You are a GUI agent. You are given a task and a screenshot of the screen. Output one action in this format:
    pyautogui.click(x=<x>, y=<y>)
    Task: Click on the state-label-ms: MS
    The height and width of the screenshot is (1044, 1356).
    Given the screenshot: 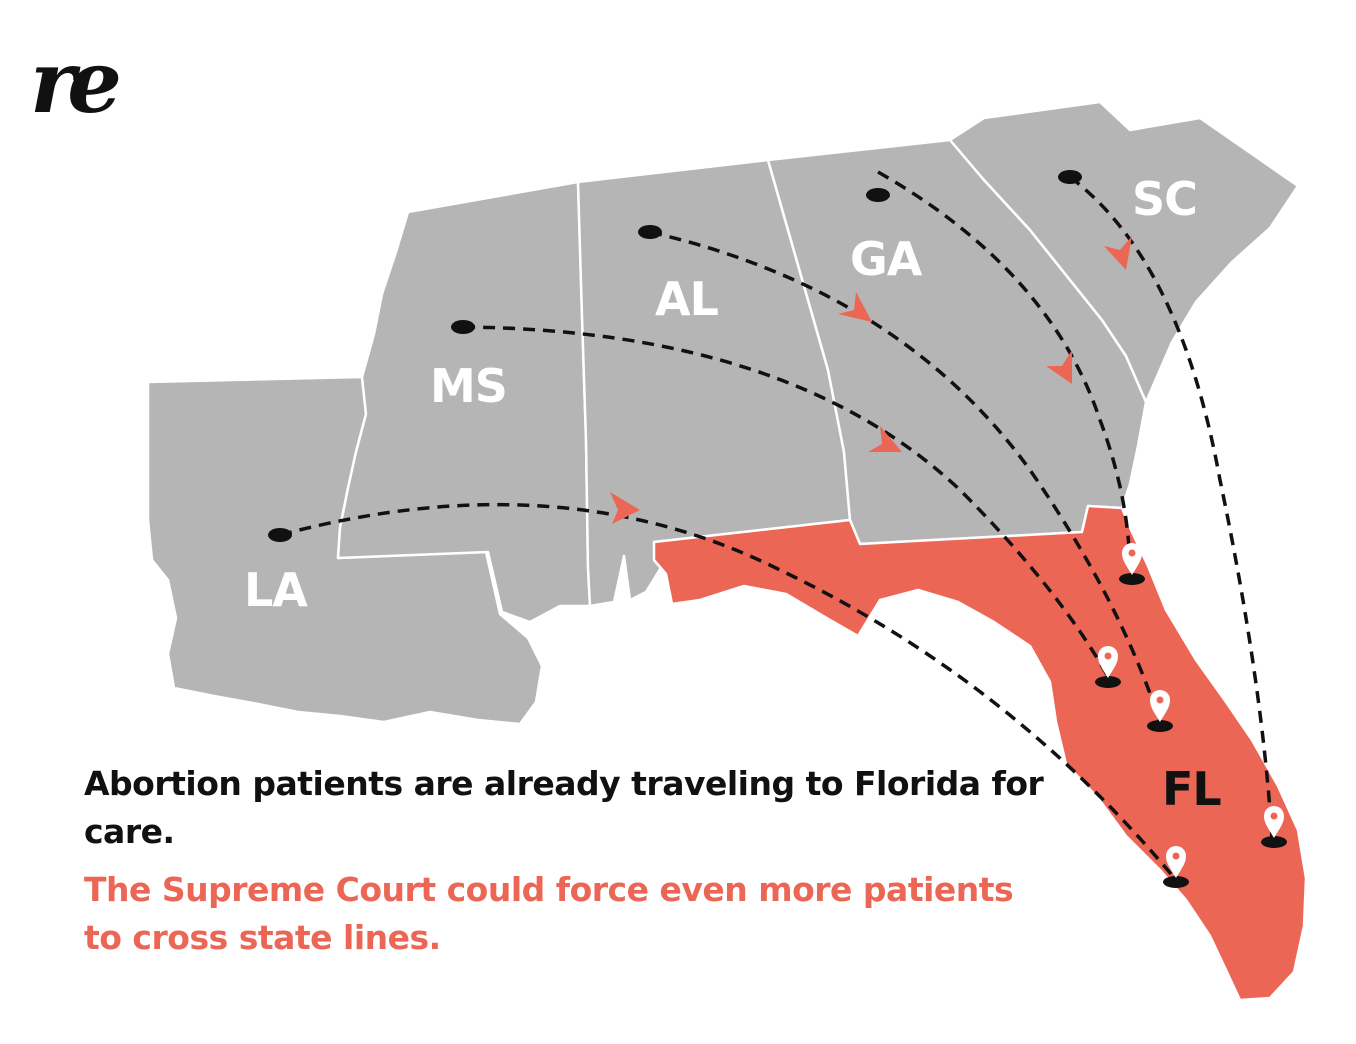 What is the action you would take?
    pyautogui.click(x=468, y=386)
    